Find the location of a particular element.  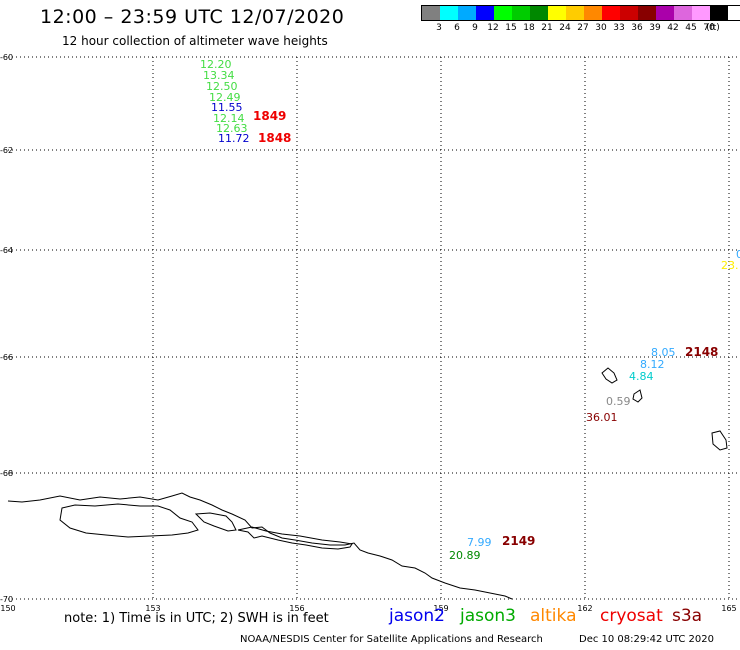

scale-label: 27 is located at coordinates (583, 28).